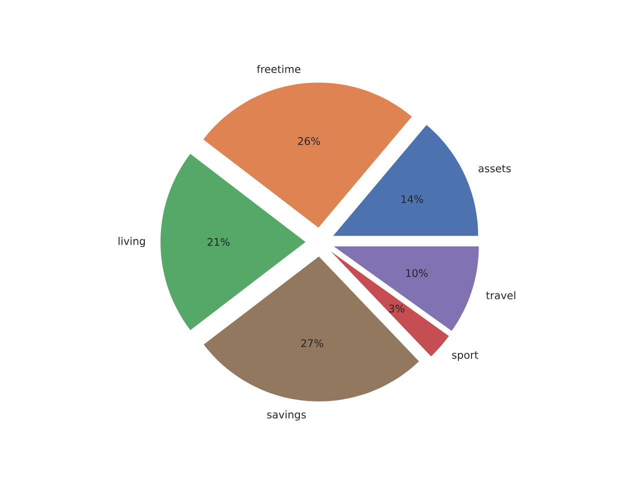 The height and width of the screenshot is (480, 640). Describe the element at coordinates (286, 415) in the screenshot. I see `slice-label: savings` at that location.